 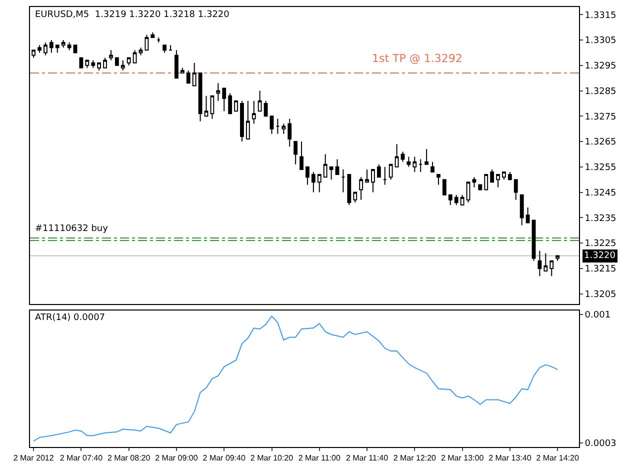 I want to click on y-tick-label: 1.3215, so click(x=600, y=269).